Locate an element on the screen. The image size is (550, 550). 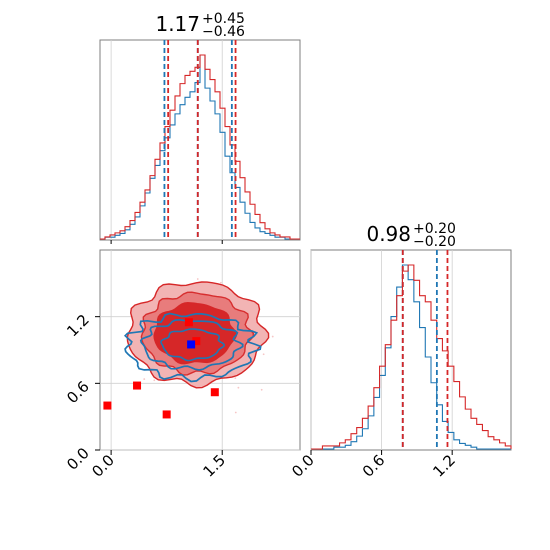
hist-param2-steps is located at coordinates (411, 357).